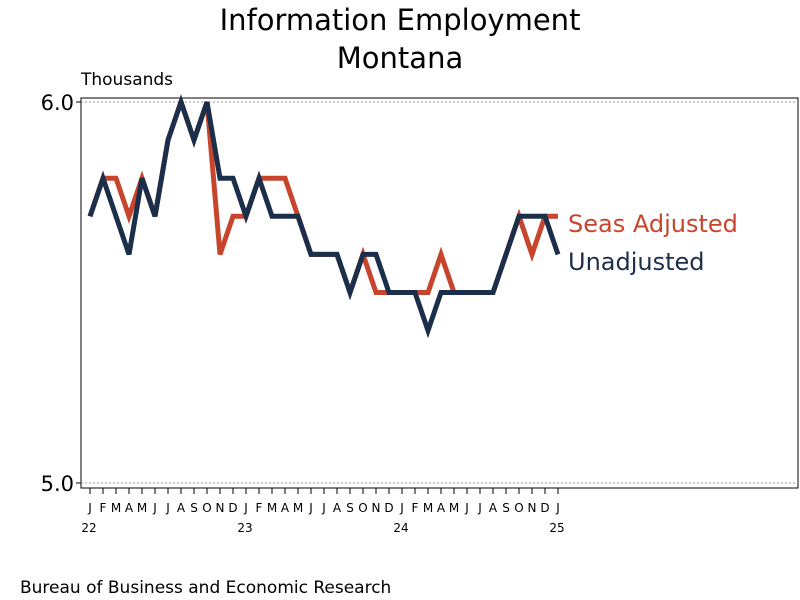 Image resolution: width=800 pixels, height=600 pixels. I want to click on y-axis-label: Thousands, so click(126, 80).